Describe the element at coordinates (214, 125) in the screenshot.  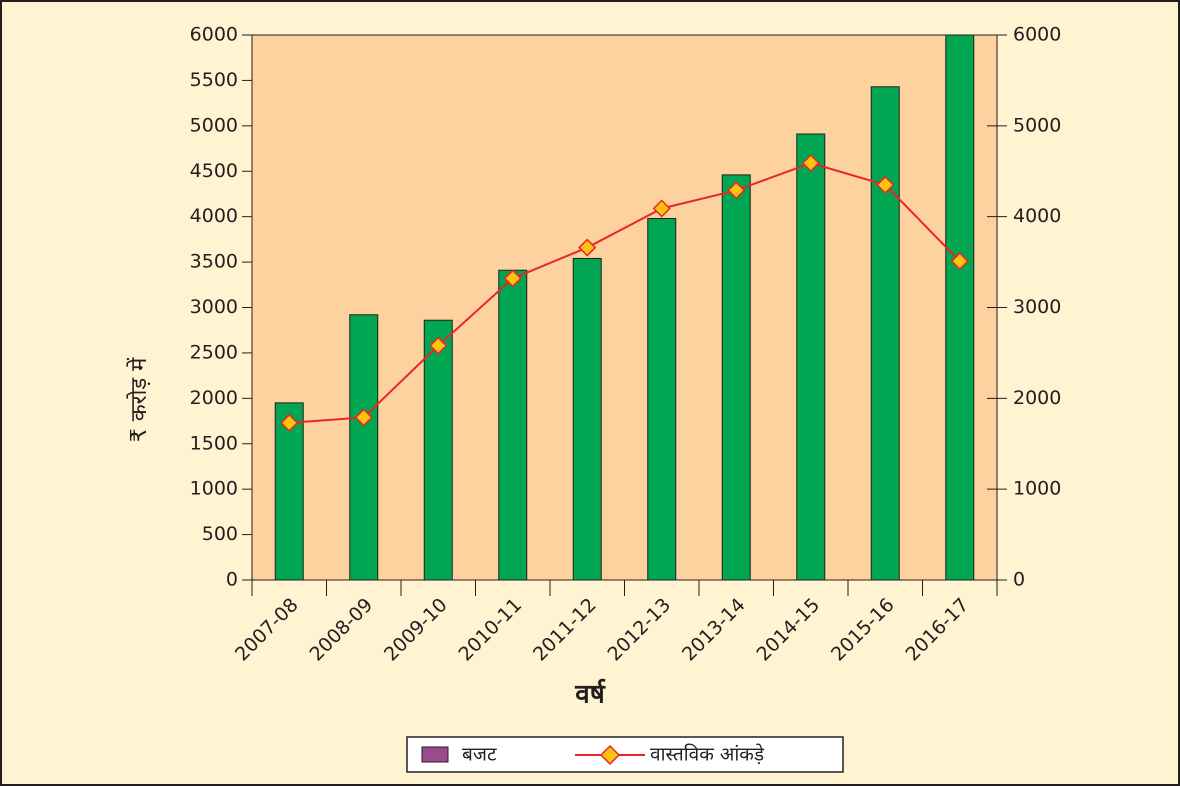
I see `y-tick-label: 5000` at that location.